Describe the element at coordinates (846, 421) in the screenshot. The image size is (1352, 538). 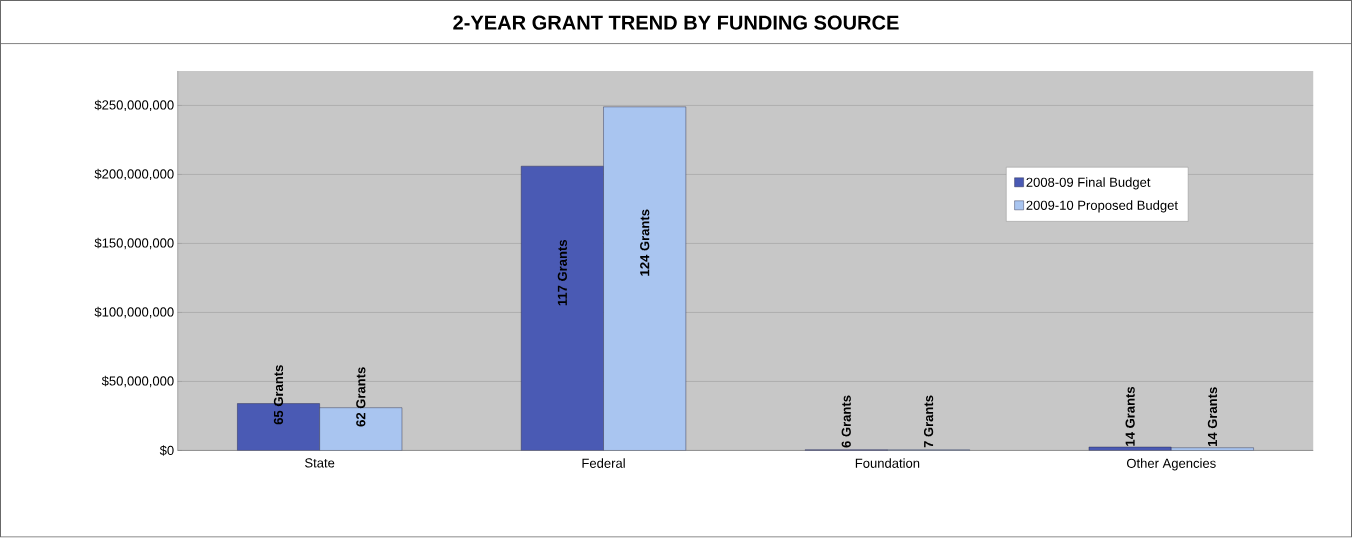
I see `annotation: 6 Grants` at that location.